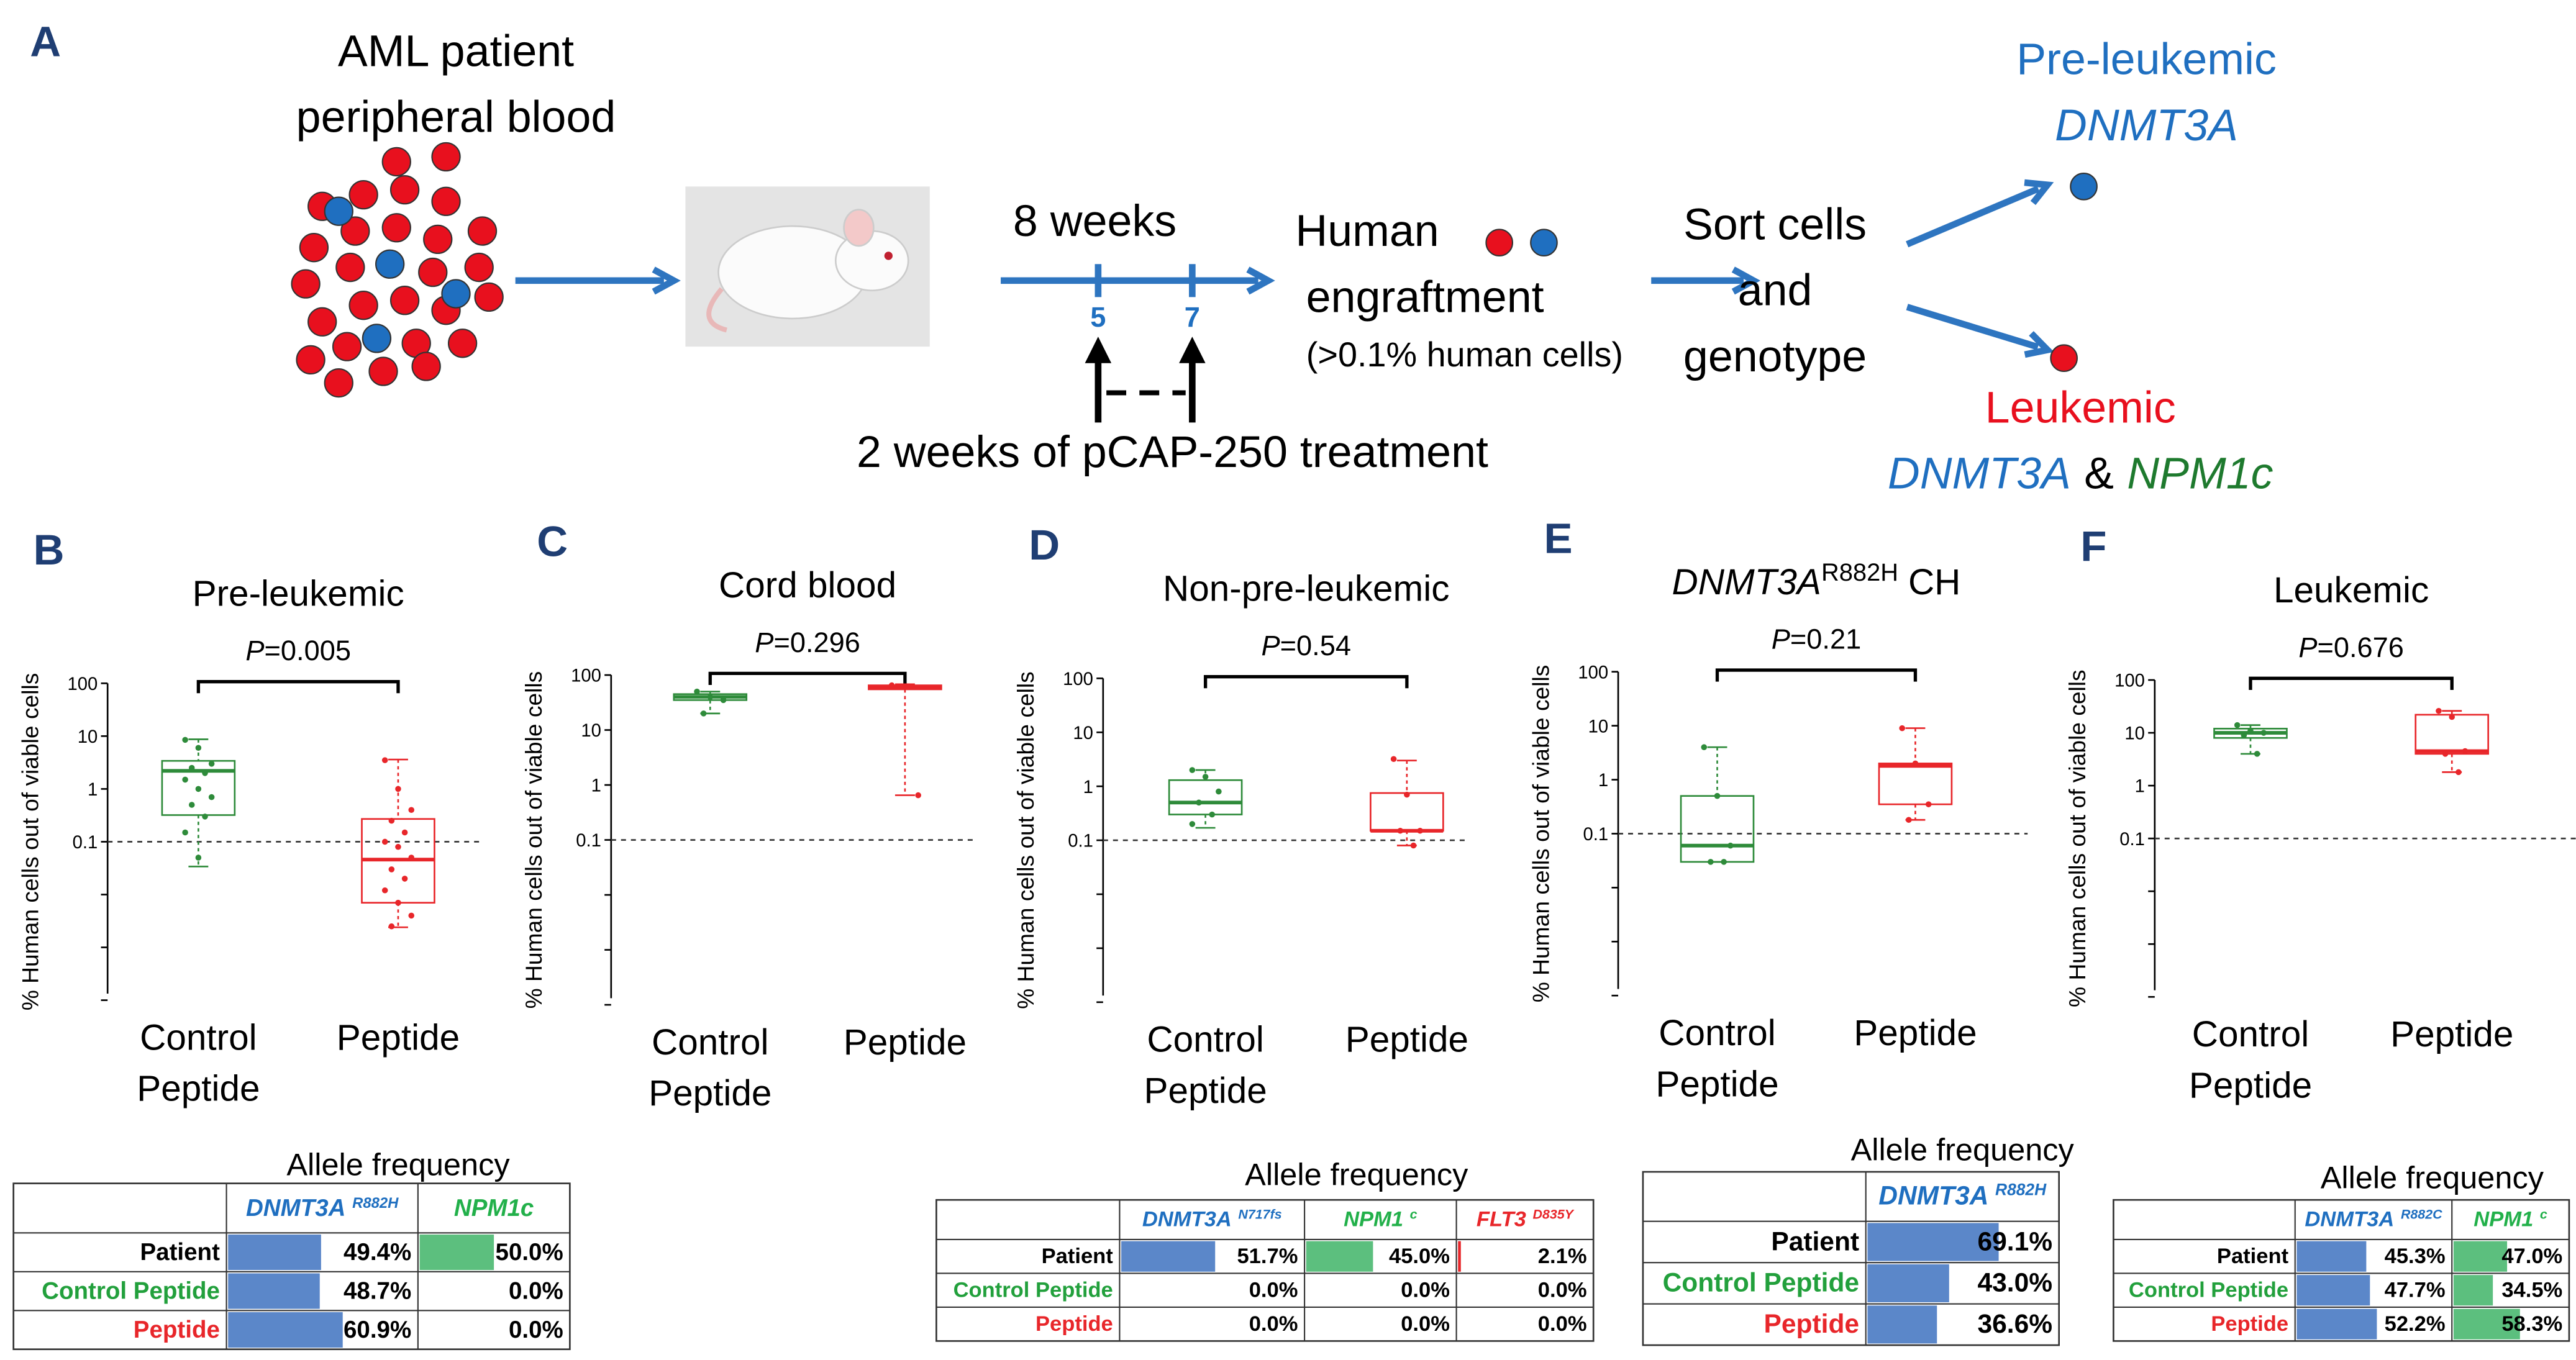 The image size is (2576, 1360). I want to click on column-header-part: NPM1, so click(1373, 1219).